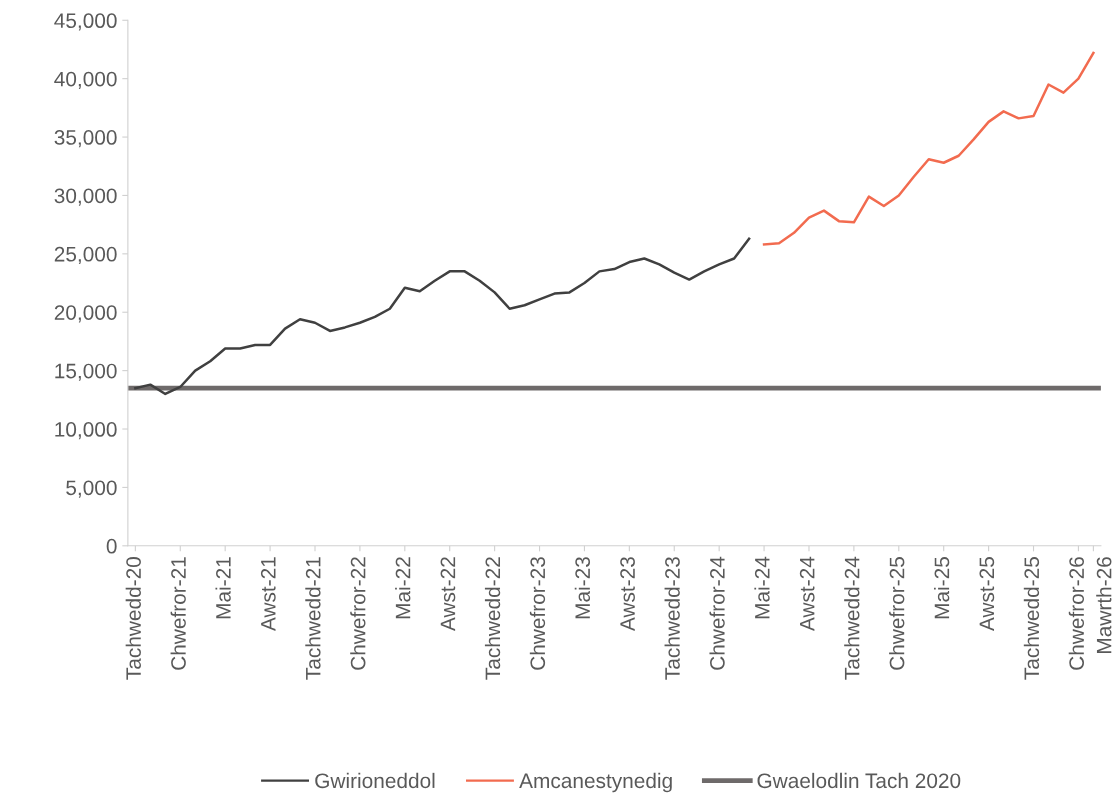 This screenshot has width=1112, height=811. What do you see at coordinates (1076, 613) in the screenshot?
I see `x-tick-label: Chwefror-26` at bounding box center [1076, 613].